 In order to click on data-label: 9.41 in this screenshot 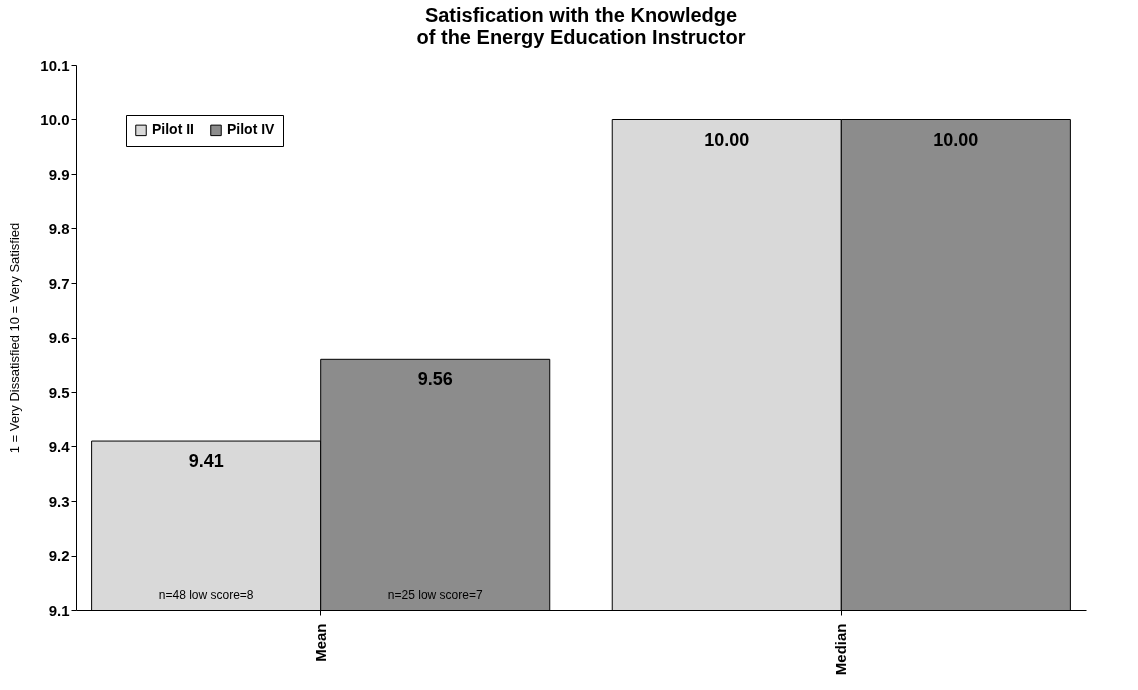, I will do `click(206, 461)`.